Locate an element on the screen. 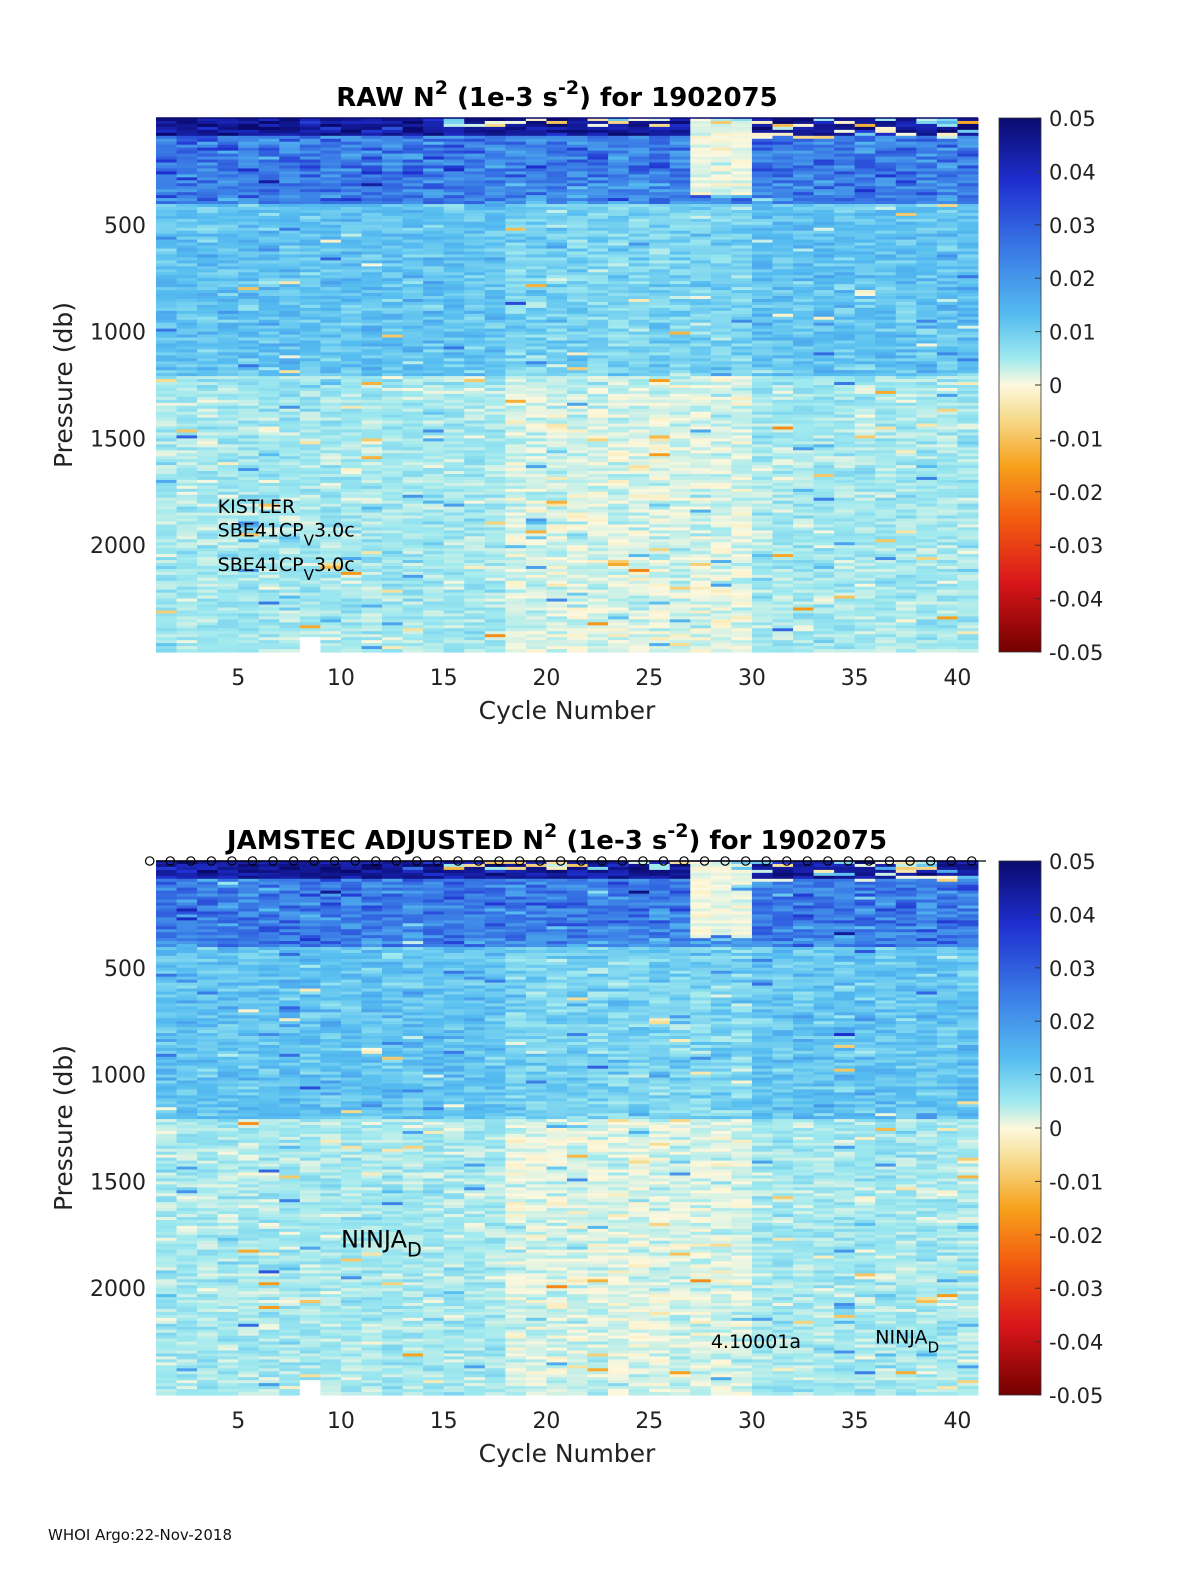 The image size is (1200, 1575). footer-credit: WHOI Argo:22-Nov-2018 is located at coordinates (140, 1535).